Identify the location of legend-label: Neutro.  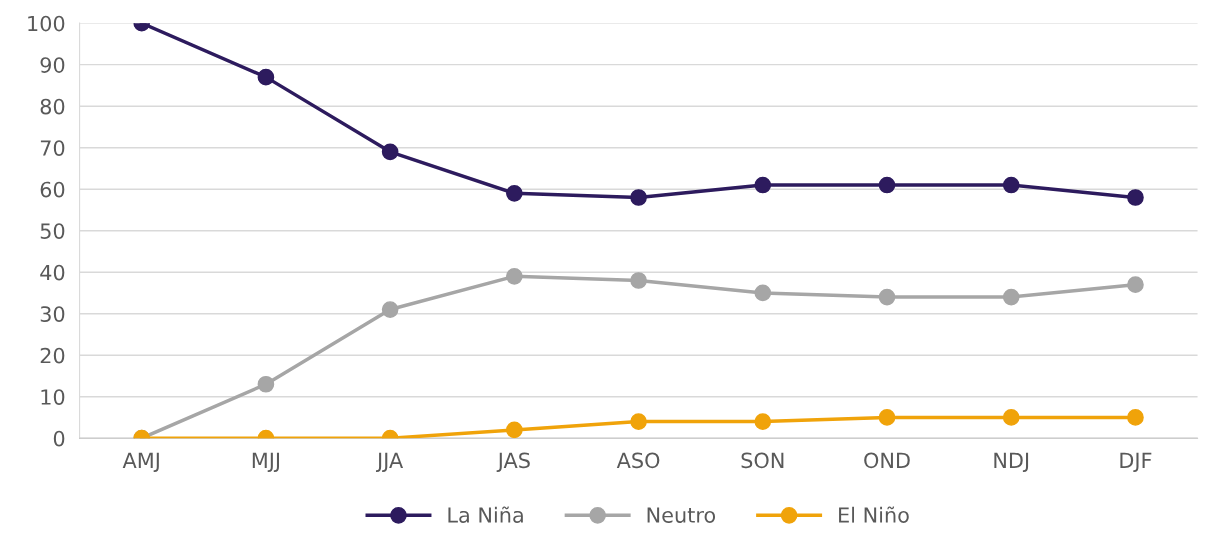
(681, 515).